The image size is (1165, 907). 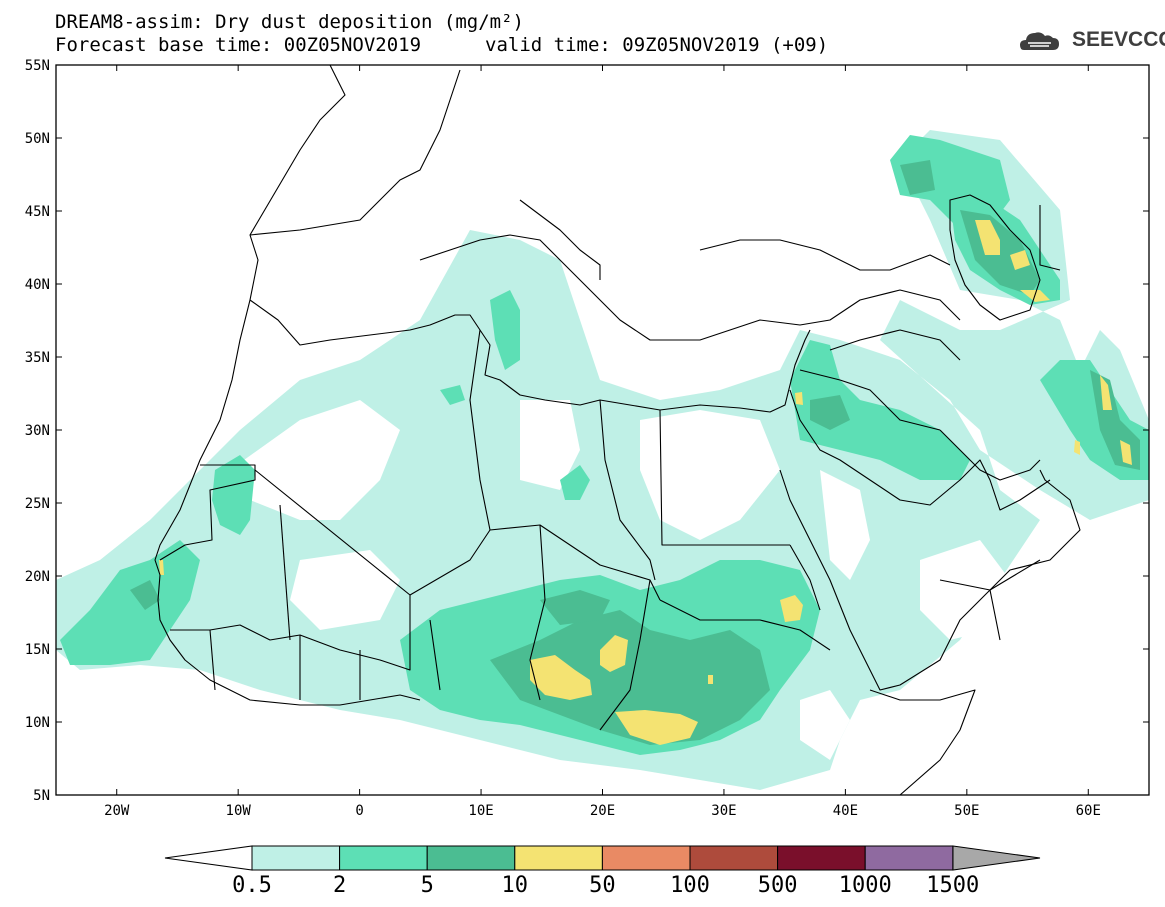 What do you see at coordinates (37, 723) in the screenshot?
I see `lat-tick-label: 10N` at bounding box center [37, 723].